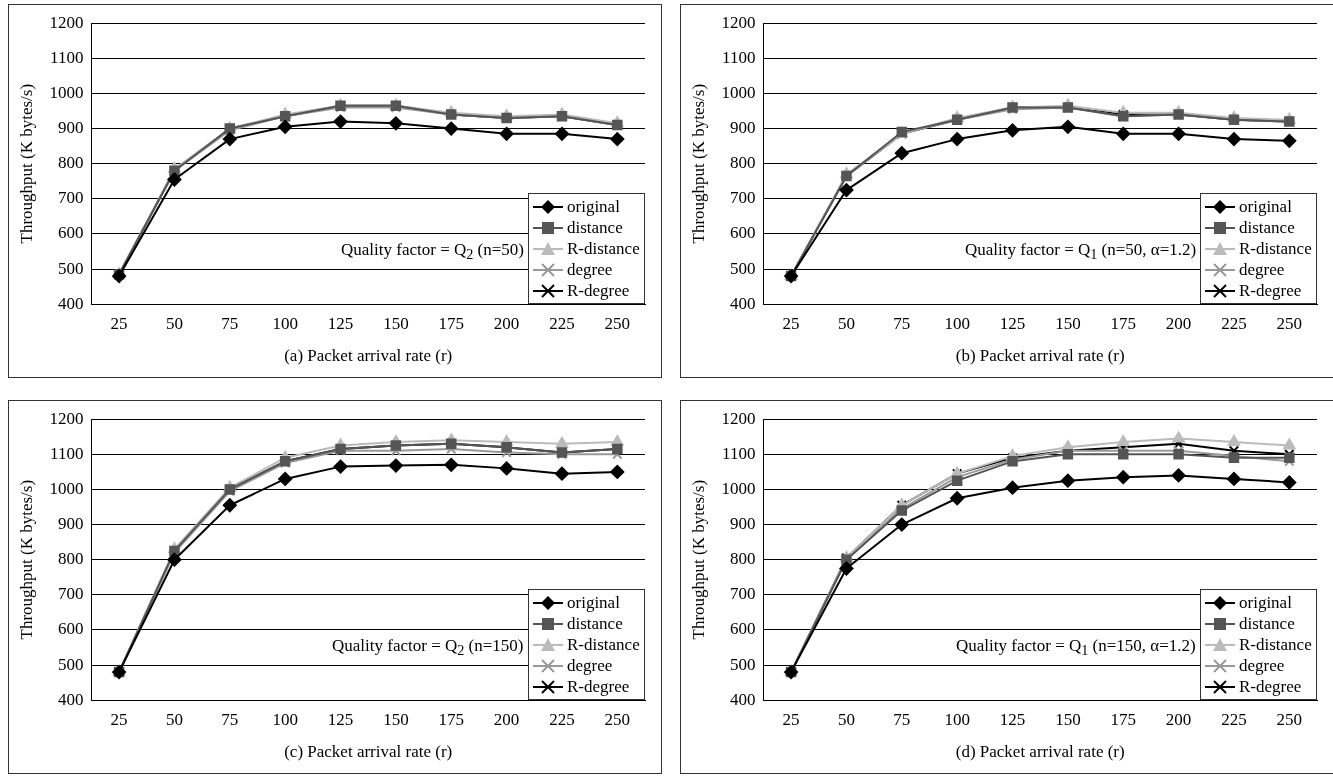 This screenshot has height=780, width=1333. What do you see at coordinates (1081, 252) in the screenshot?
I see `annotation: Quality factor = Q$_{1}$ (n=50, α=1.2)` at bounding box center [1081, 252].